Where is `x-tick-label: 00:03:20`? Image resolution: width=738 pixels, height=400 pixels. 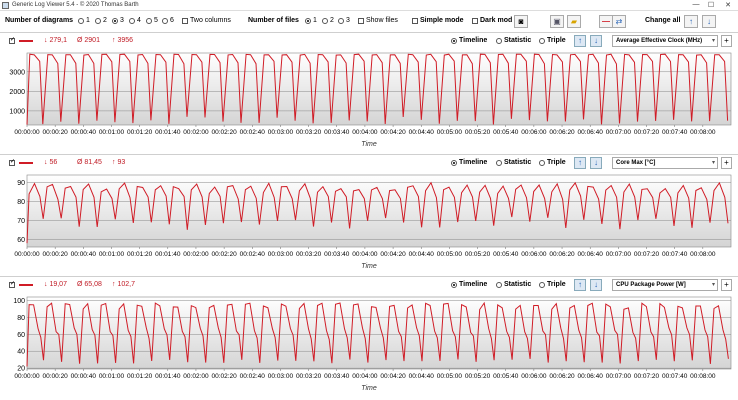
x-tick-label: 00:03:20 is located at coordinates (309, 376).